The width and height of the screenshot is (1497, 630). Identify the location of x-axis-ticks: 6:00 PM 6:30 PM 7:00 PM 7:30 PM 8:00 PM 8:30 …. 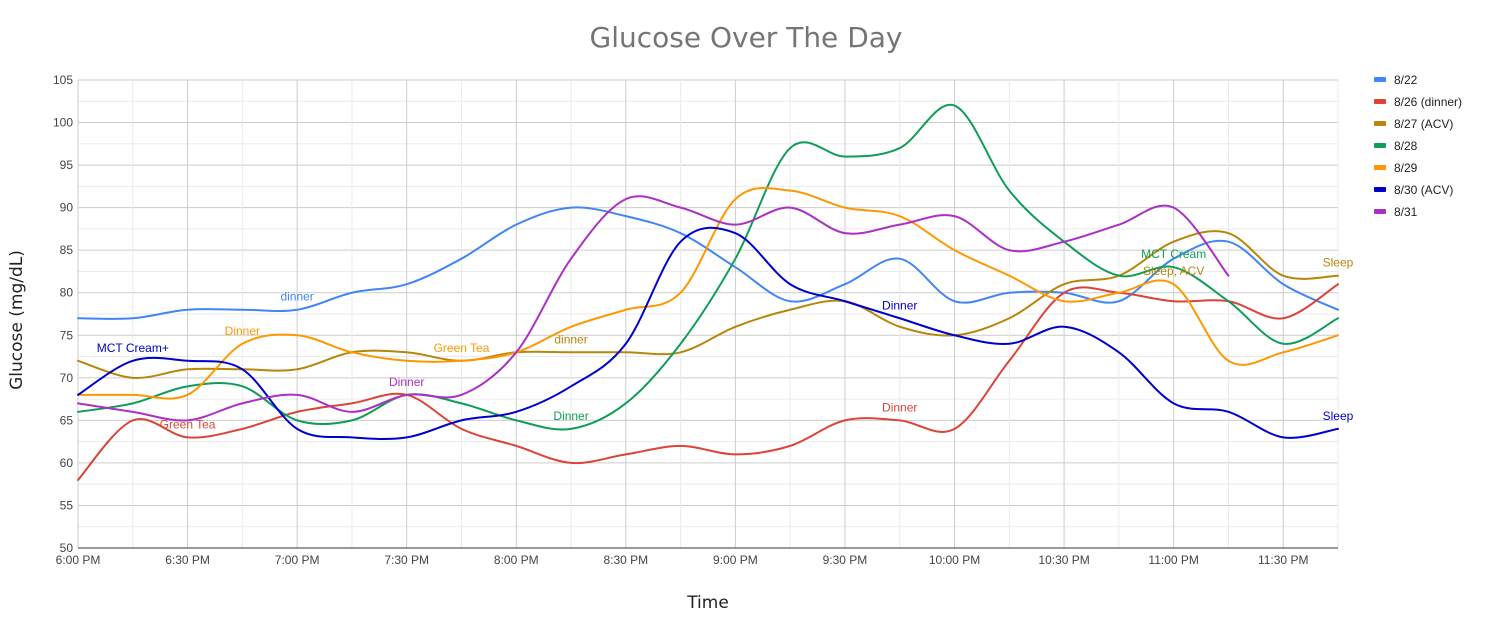
(682, 560).